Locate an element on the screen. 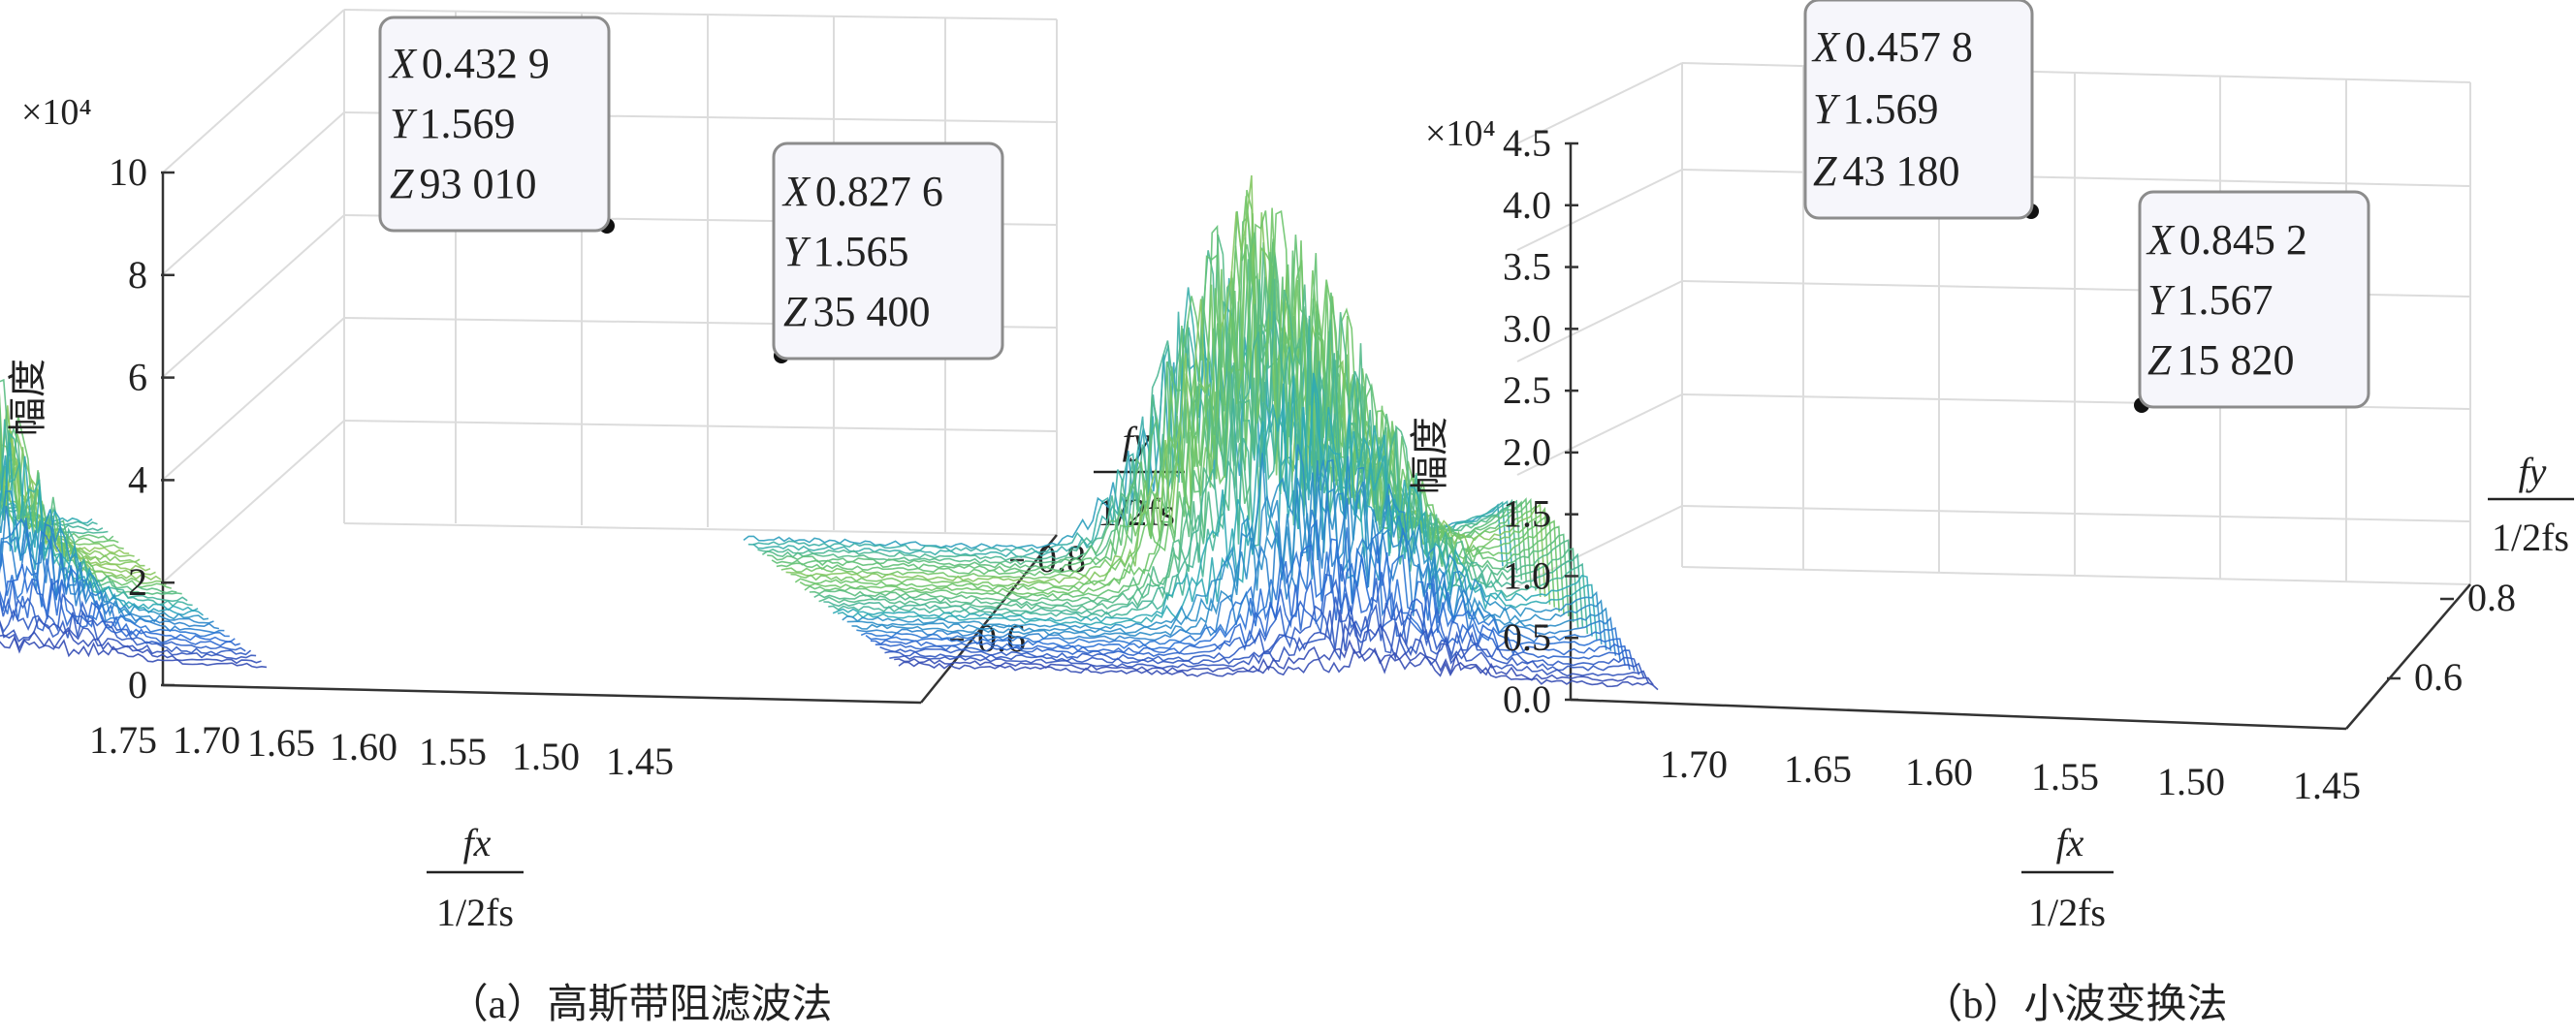 This screenshot has height=1036, width=2576. chart-a-fx-tick-label: 1.55 is located at coordinates (453, 752).